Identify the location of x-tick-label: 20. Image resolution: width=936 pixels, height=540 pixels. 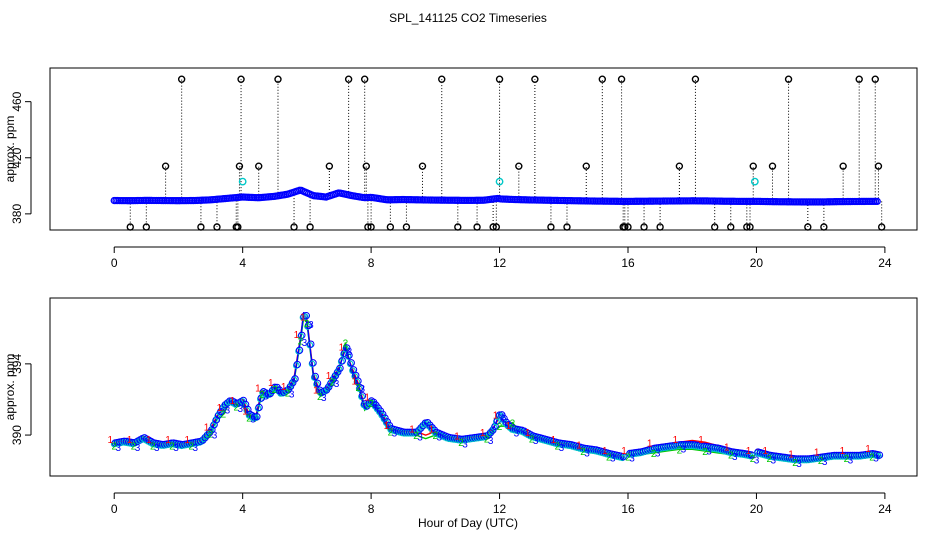
(757, 509).